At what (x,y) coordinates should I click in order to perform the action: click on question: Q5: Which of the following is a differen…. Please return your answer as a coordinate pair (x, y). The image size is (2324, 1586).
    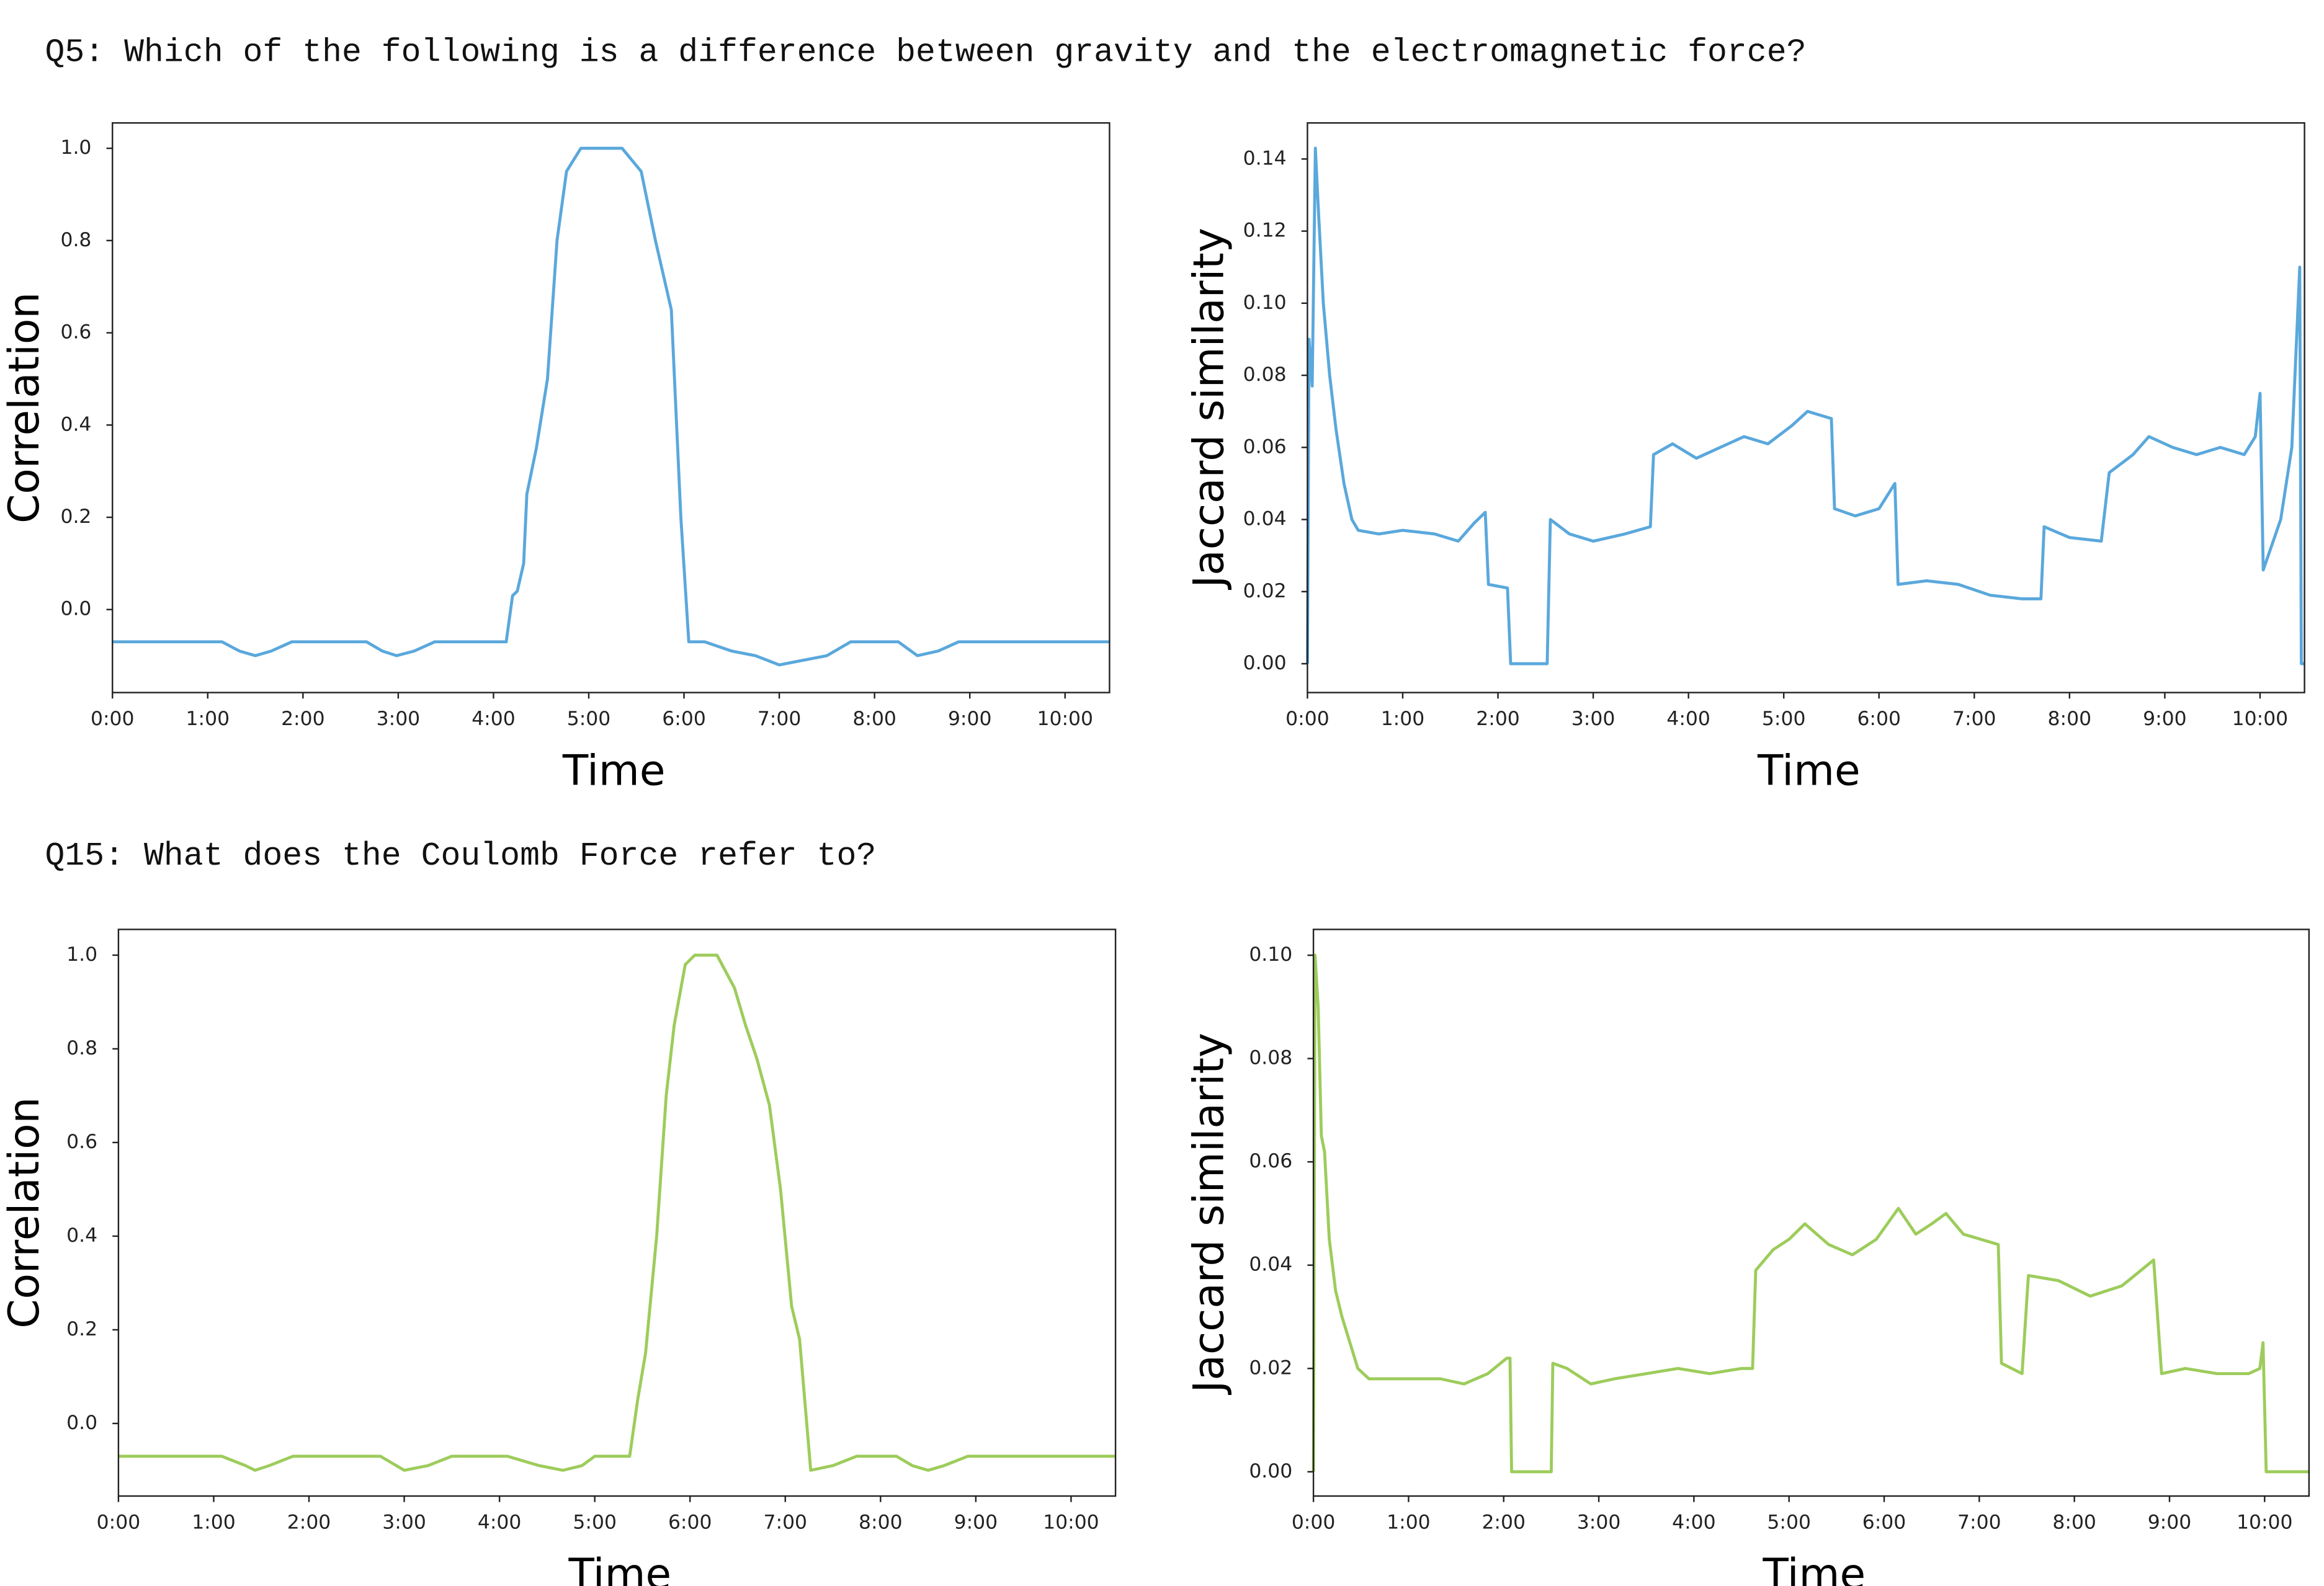
    Looking at the image, I should click on (926, 52).